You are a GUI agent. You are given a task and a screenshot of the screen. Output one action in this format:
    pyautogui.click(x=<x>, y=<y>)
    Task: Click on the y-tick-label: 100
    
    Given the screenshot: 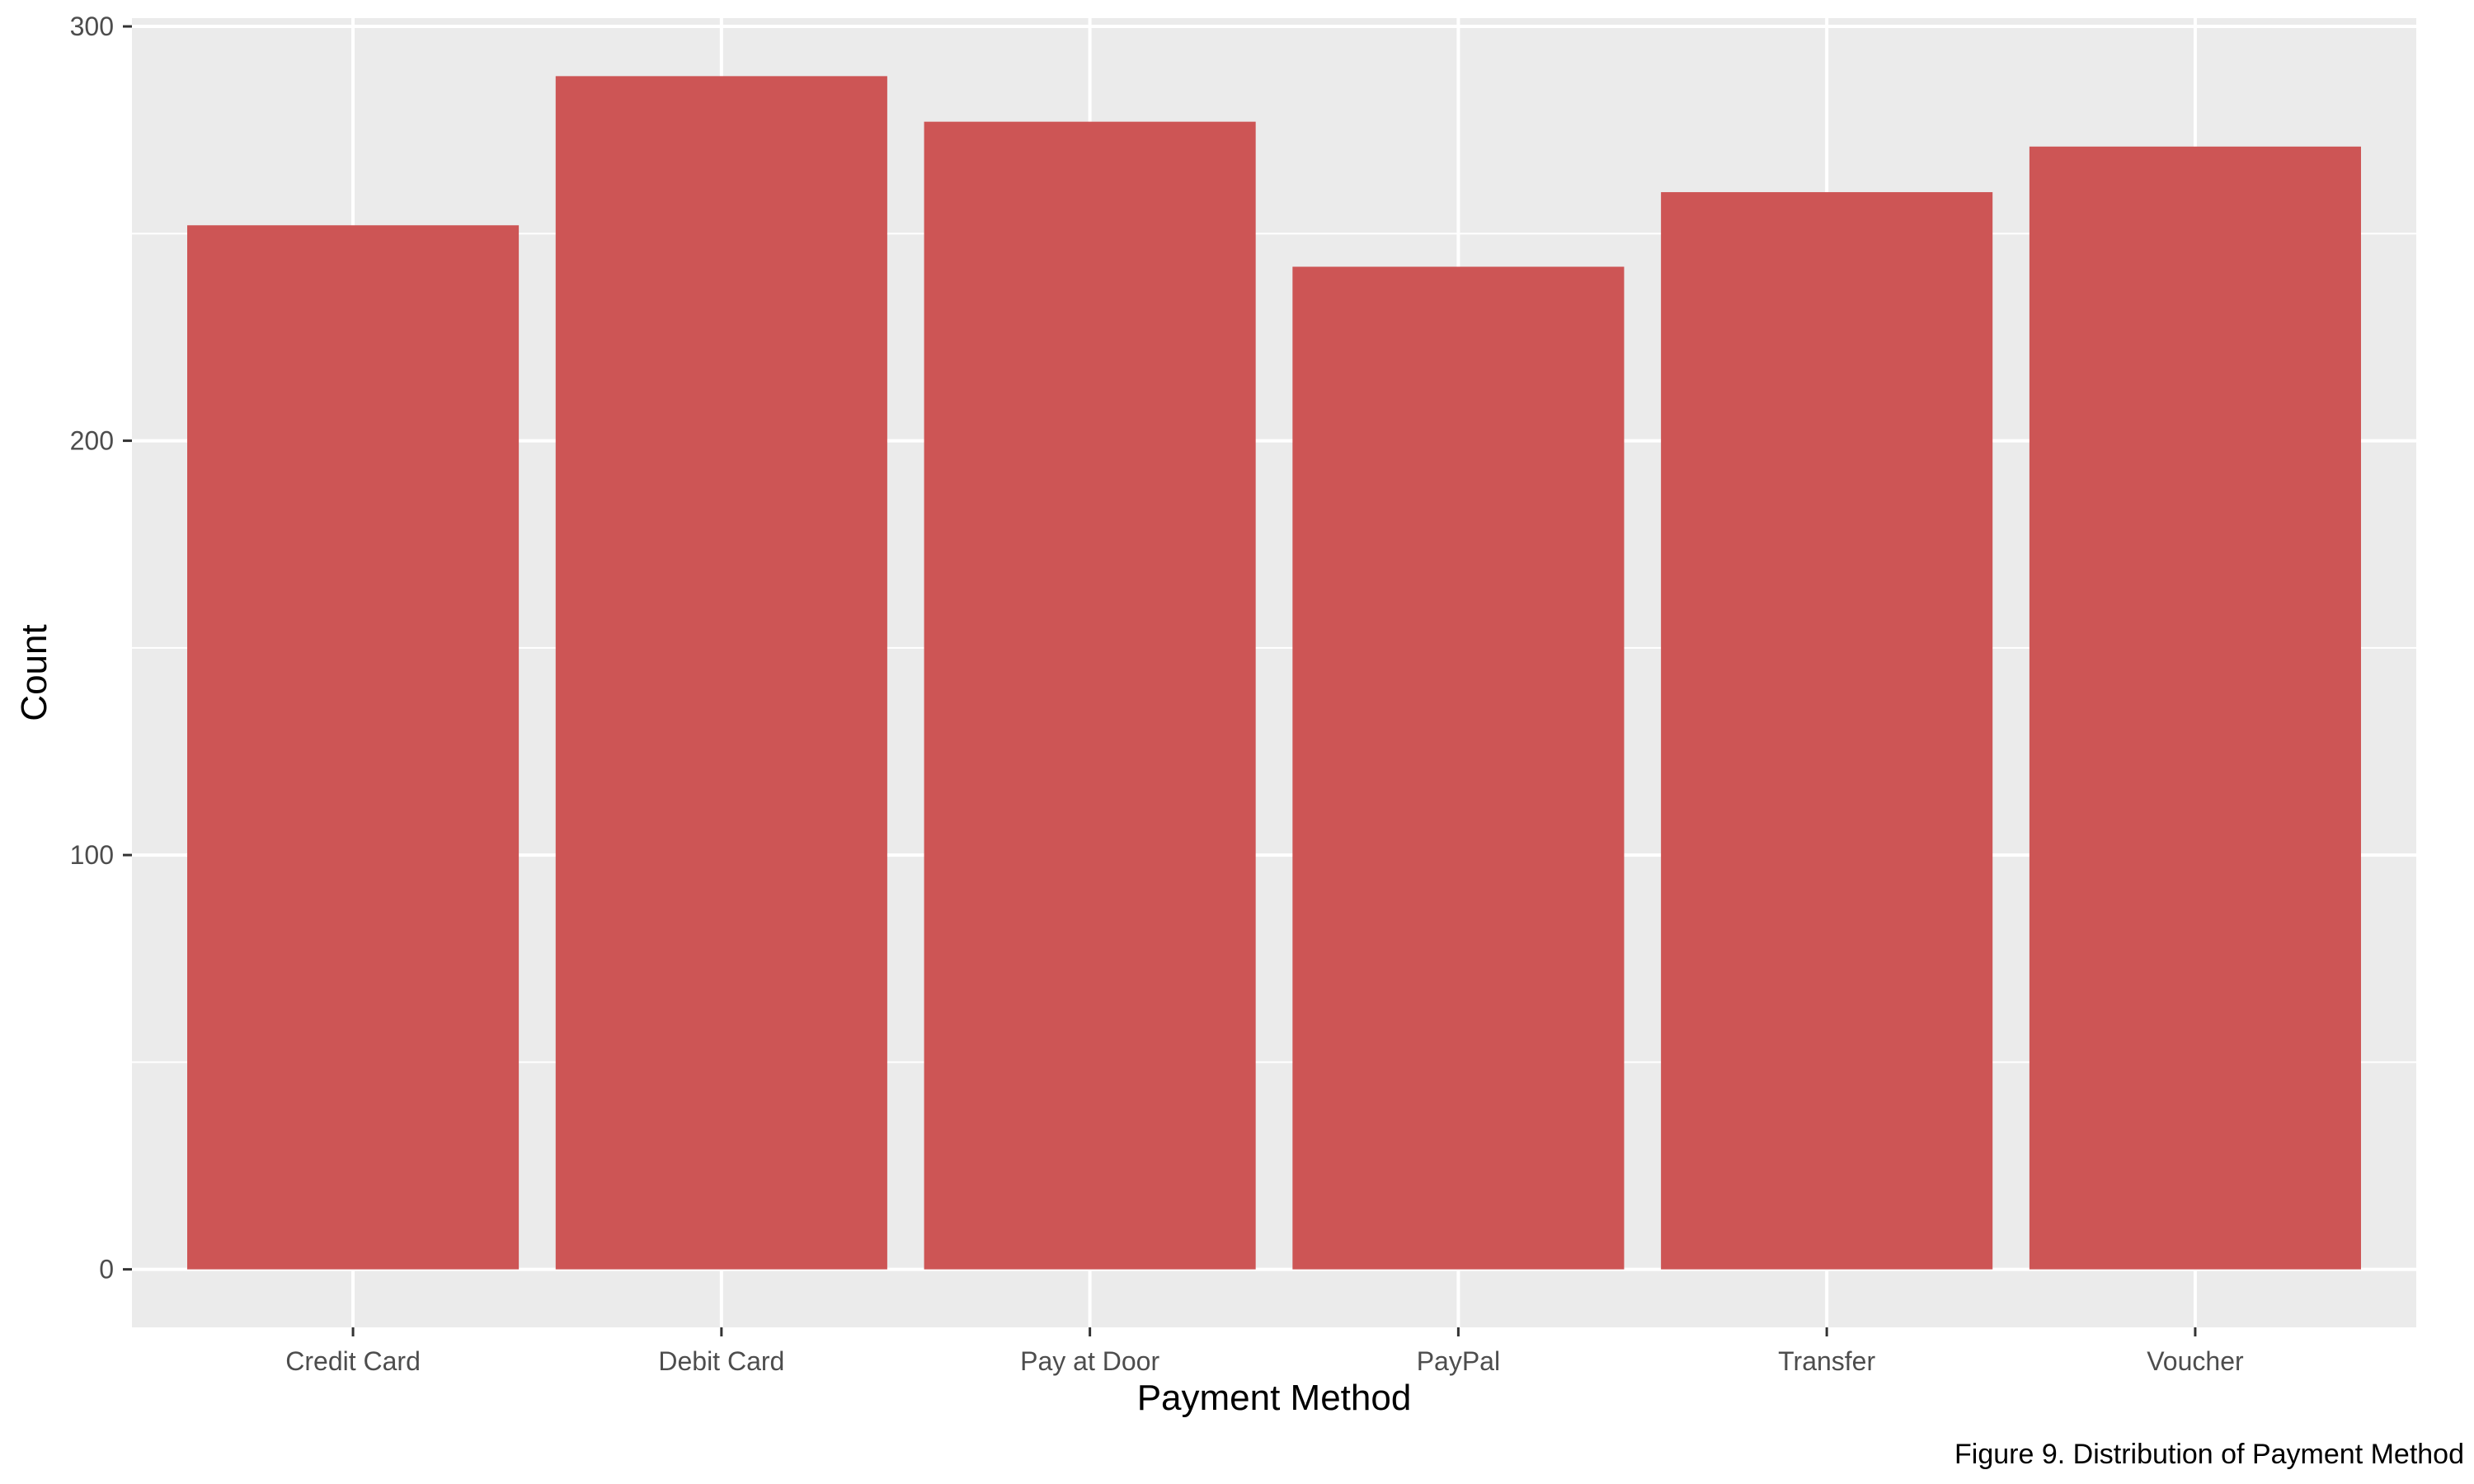 What is the action you would take?
    pyautogui.click(x=92, y=855)
    